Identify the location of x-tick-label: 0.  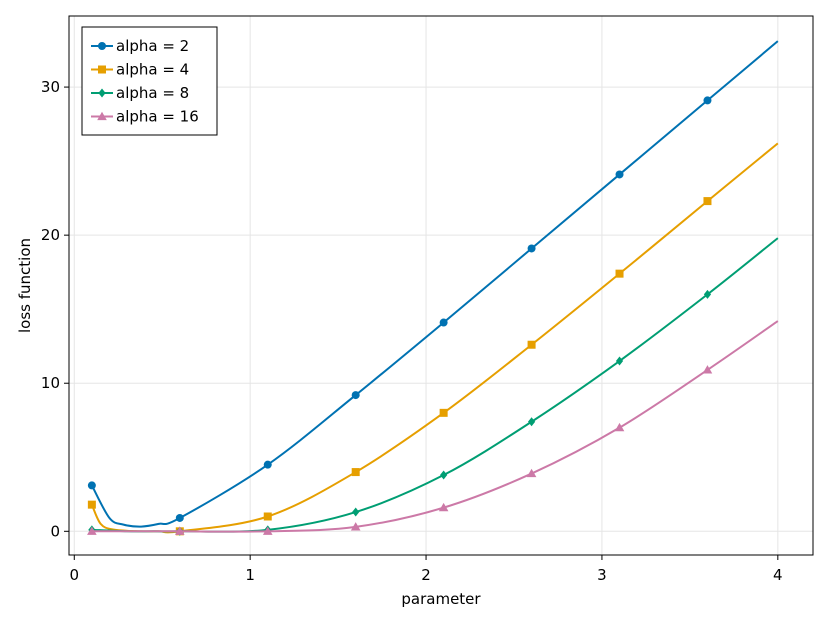
(75, 575).